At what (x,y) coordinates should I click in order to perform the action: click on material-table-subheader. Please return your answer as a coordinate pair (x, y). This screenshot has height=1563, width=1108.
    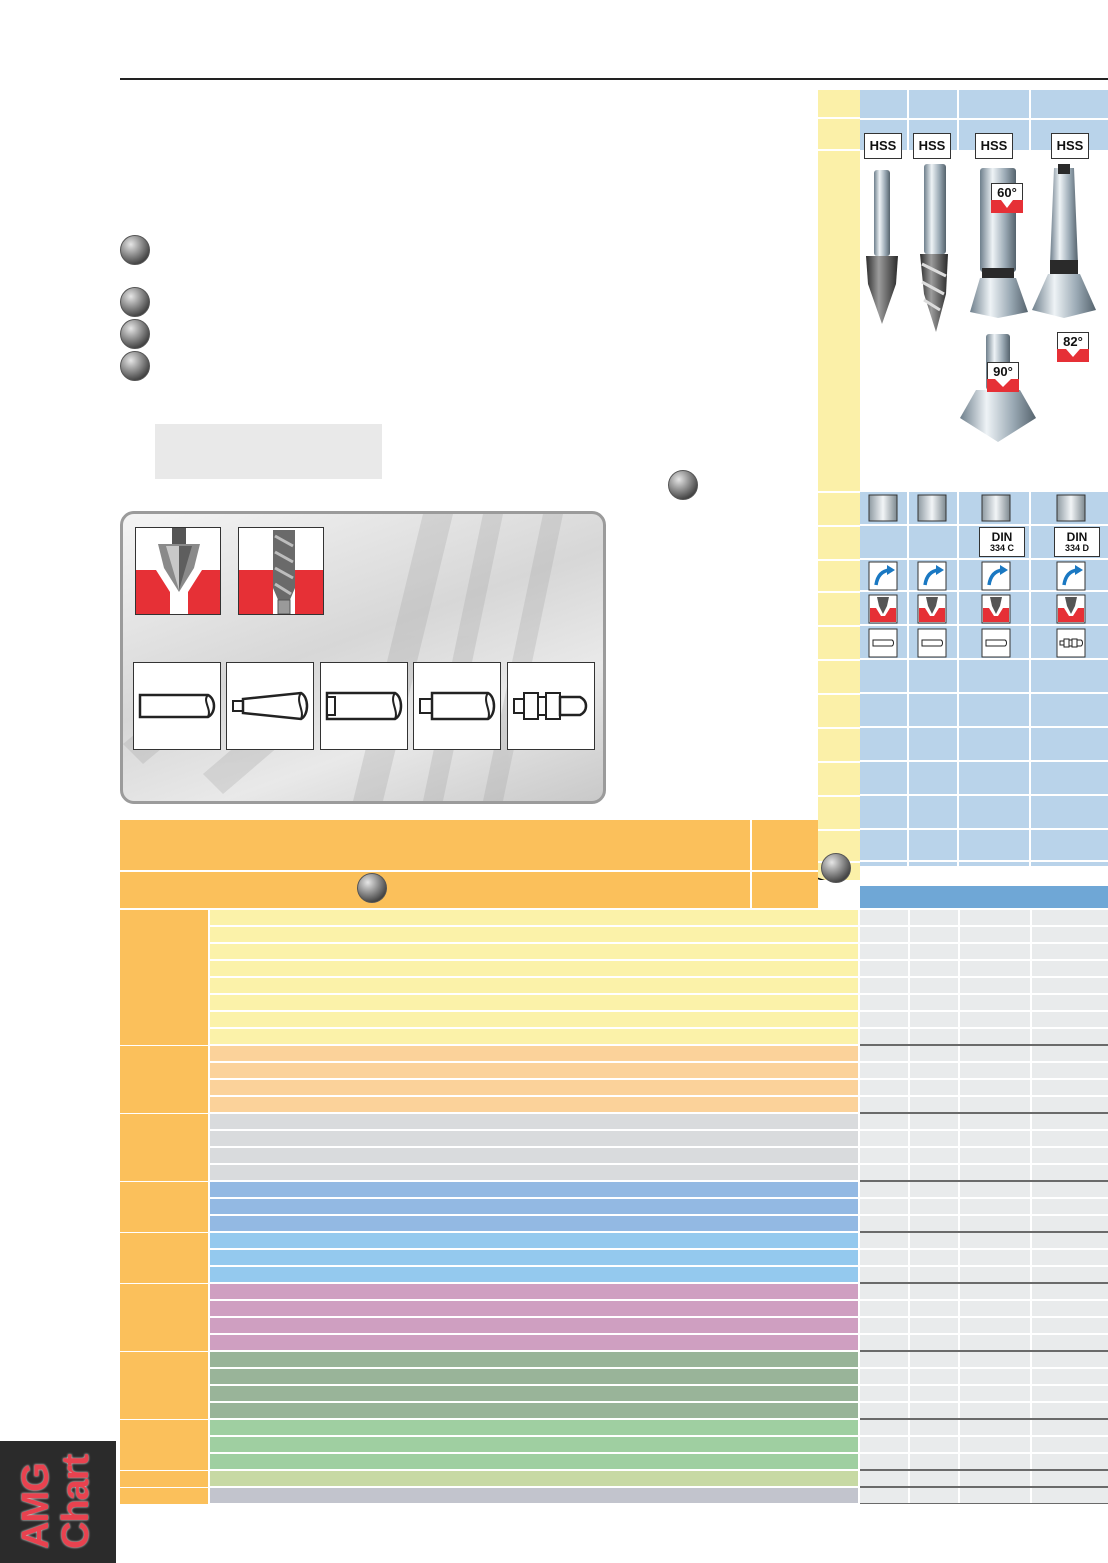
    Looking at the image, I should click on (469, 889).